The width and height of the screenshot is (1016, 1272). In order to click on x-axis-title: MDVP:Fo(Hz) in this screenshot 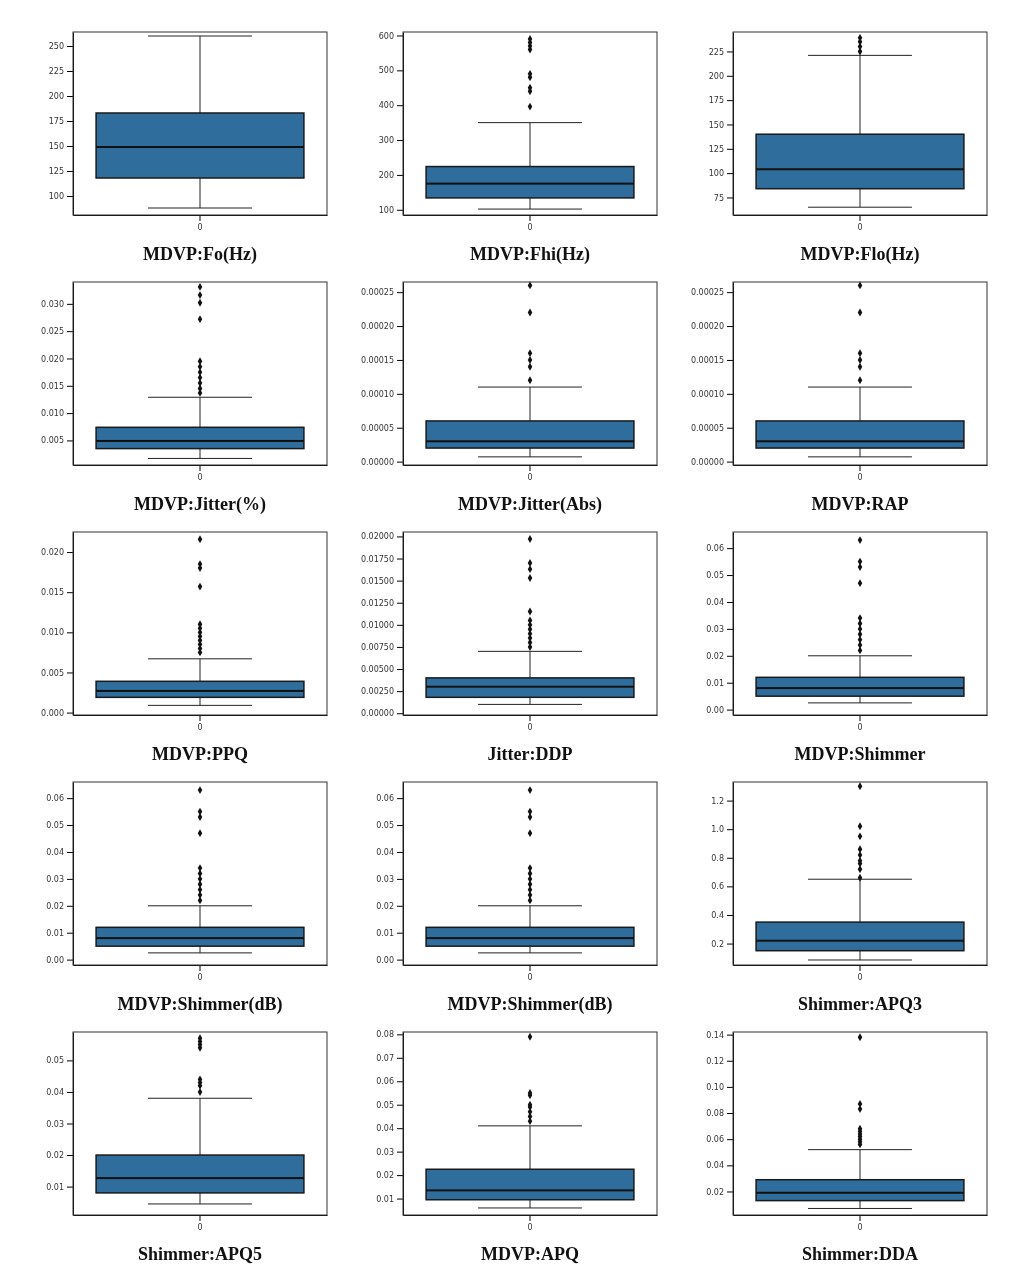, I will do `click(200, 254)`.